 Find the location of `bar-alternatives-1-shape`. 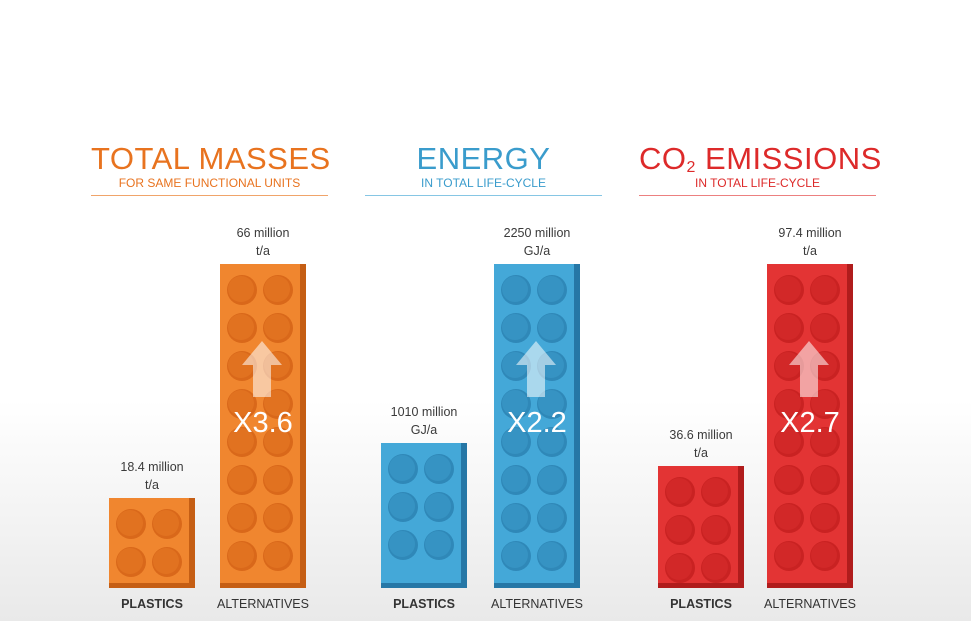

bar-alternatives-1-shape is located at coordinates (537, 426).